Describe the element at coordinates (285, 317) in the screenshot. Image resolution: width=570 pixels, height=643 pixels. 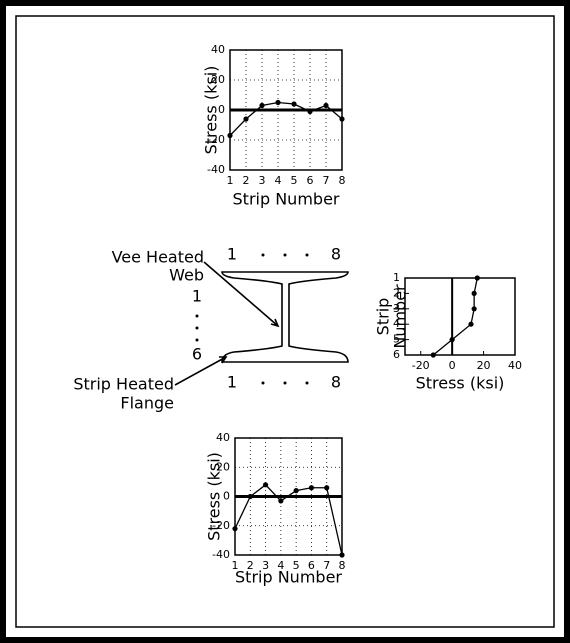
I see `beam-outline` at that location.